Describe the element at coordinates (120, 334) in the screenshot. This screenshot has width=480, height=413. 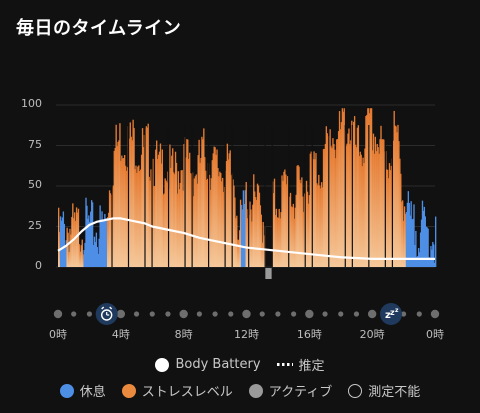
I see `x-tick-label: 4時` at that location.